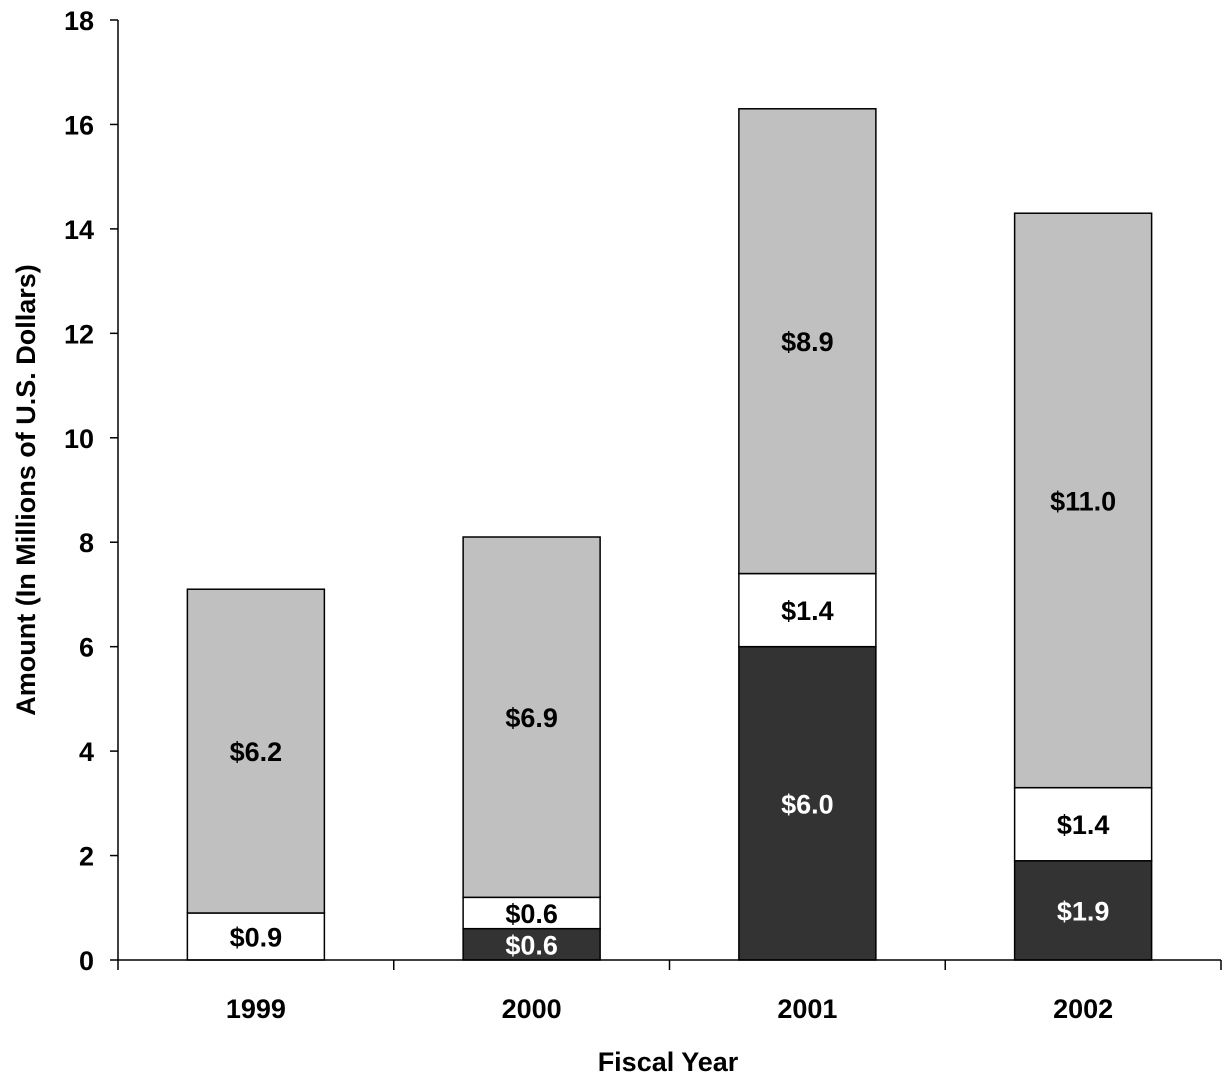 Image resolution: width=1224 pixels, height=1081 pixels. Describe the element at coordinates (668, 1062) in the screenshot. I see `x-axis-title: Fiscal Year` at that location.